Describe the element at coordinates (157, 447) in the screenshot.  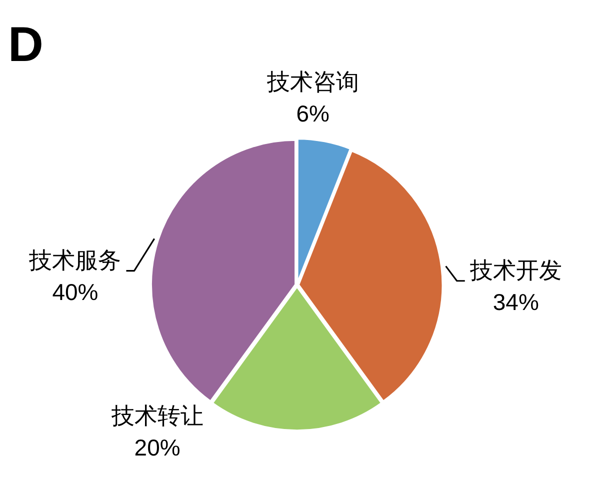
I see `data-label: 20%` at that location.